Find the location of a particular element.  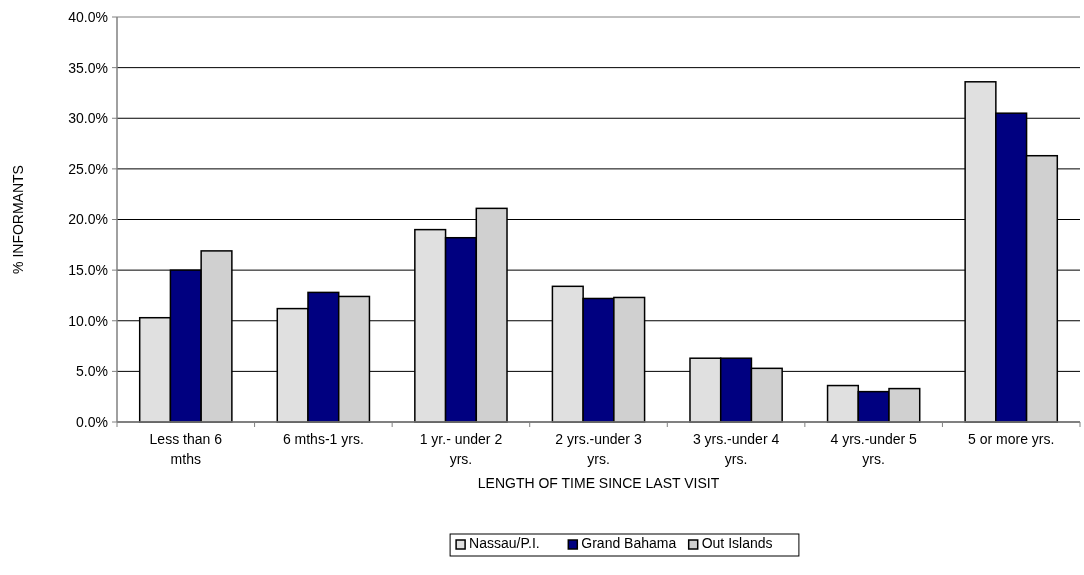

y-tick-label: 15.0% is located at coordinates (88, 270).